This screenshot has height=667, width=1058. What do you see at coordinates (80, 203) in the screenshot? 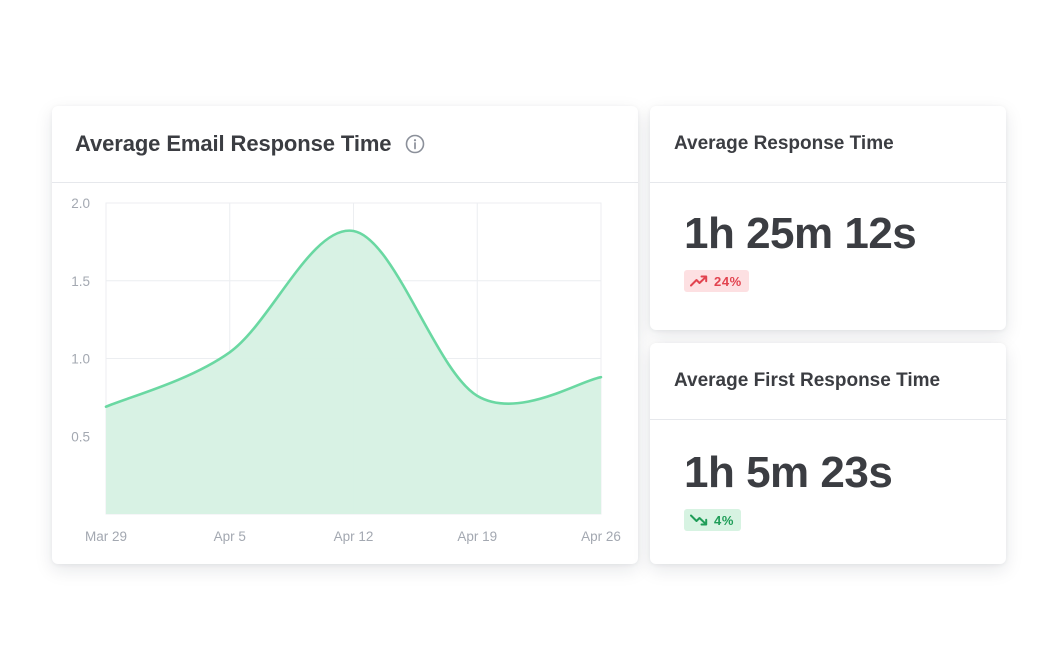
I see `y-tick-label: 2.0` at bounding box center [80, 203].